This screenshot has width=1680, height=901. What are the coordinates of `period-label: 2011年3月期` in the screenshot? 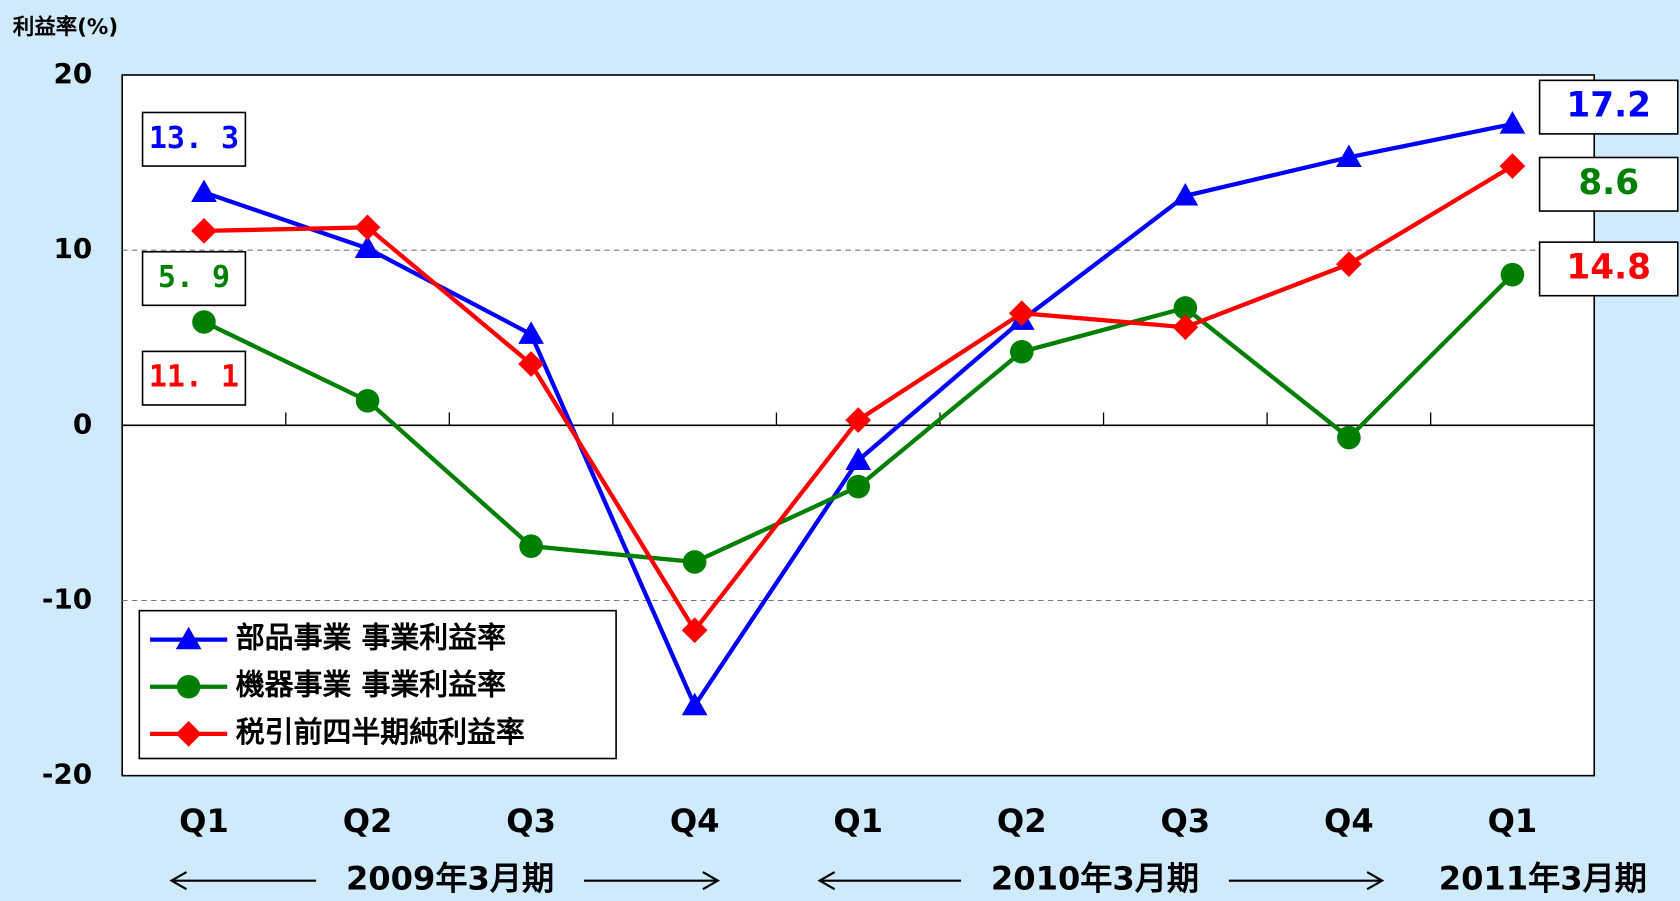 It's located at (1543, 879).